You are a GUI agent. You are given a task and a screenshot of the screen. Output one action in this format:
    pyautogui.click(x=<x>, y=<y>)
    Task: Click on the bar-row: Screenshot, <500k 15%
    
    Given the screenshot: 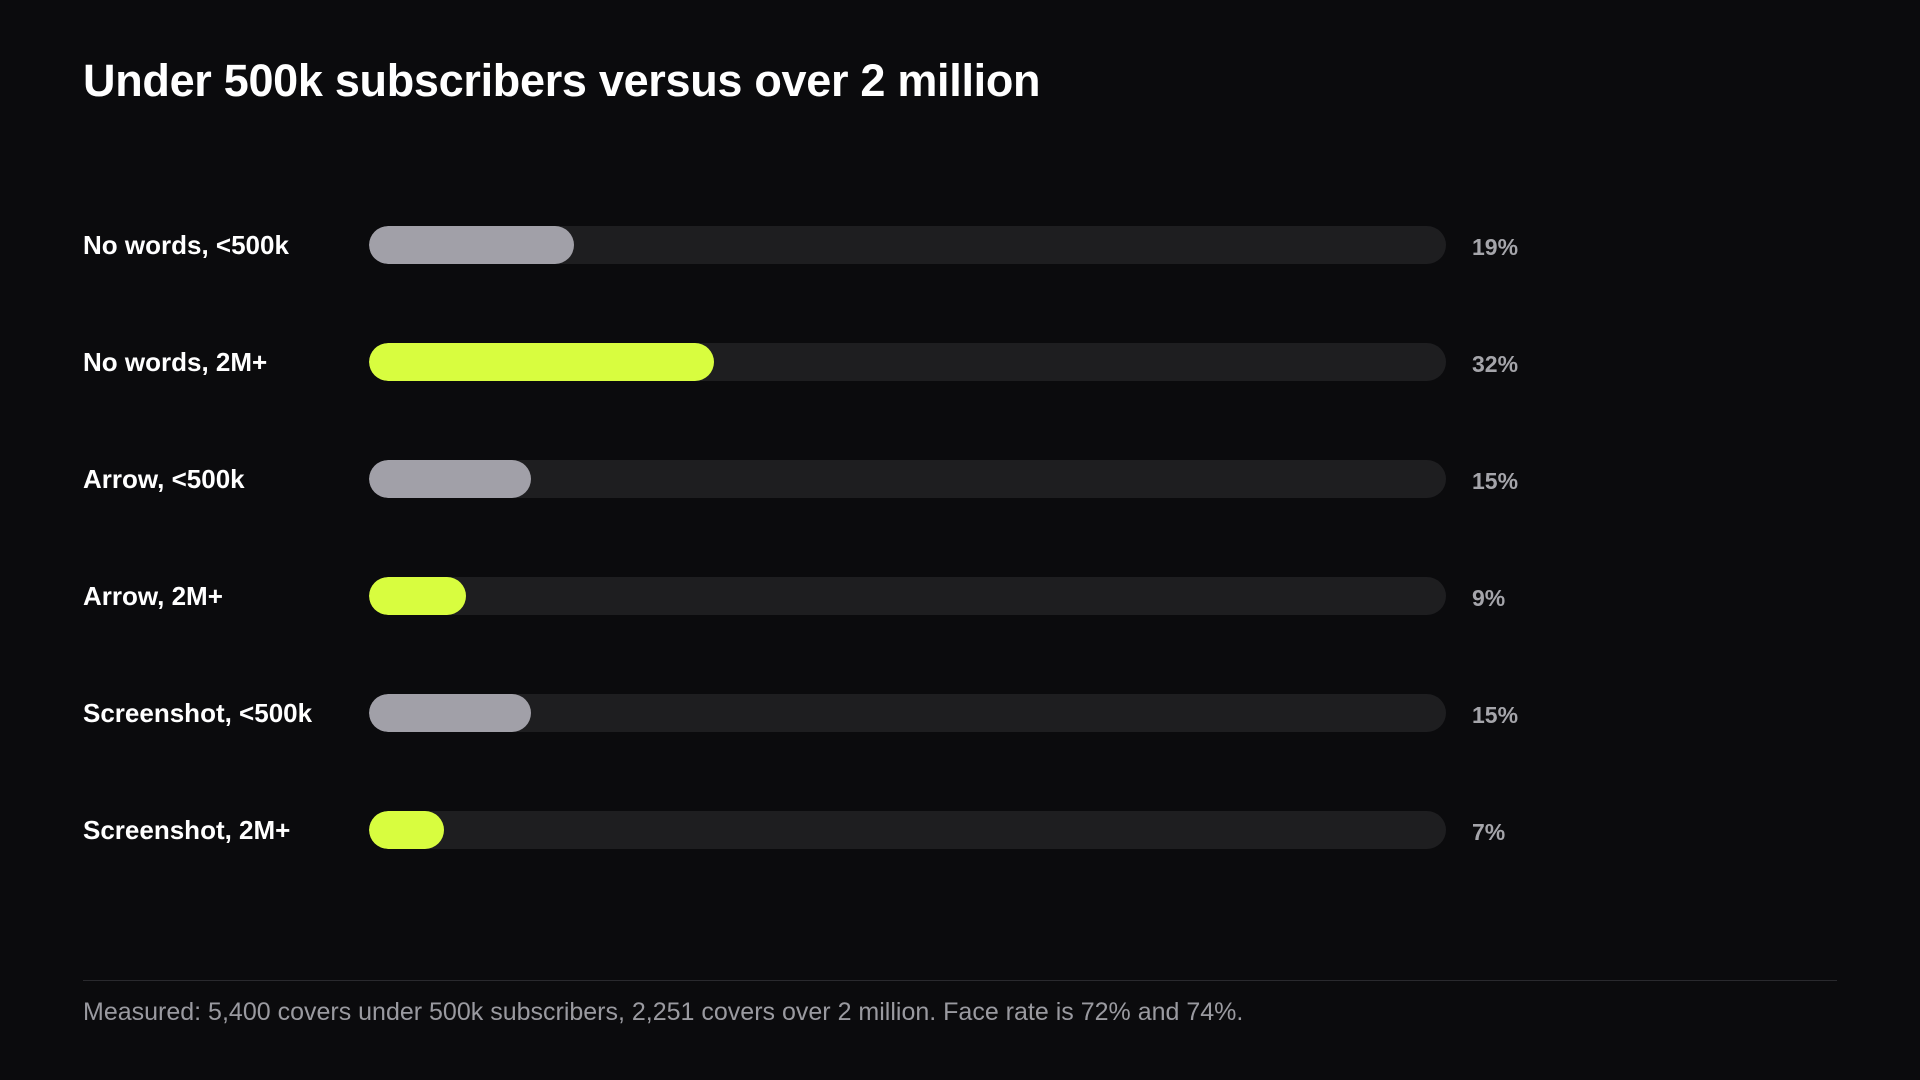 What is the action you would take?
    pyautogui.click(x=960, y=713)
    